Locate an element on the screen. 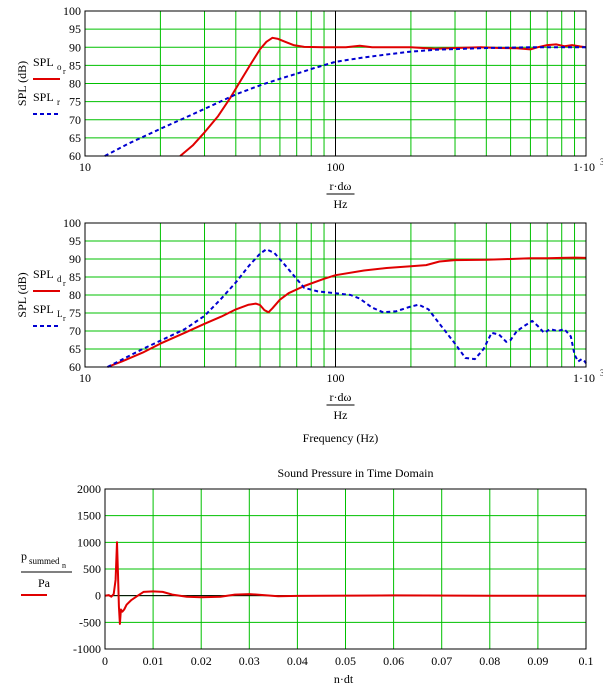  x-tick-label: 0.1 is located at coordinates (586, 661).